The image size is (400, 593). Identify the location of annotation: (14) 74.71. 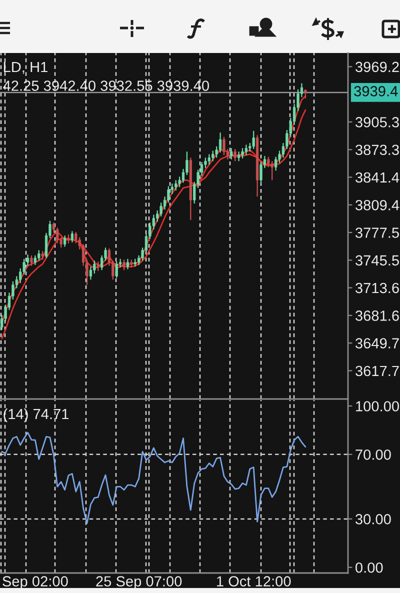
(36, 415).